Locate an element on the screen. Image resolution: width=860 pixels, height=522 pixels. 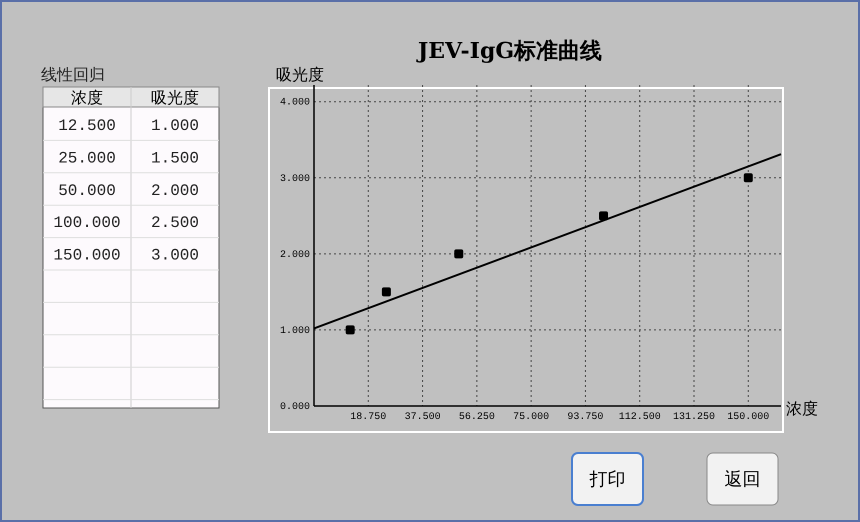
text: 100.000 is located at coordinates (87, 223).